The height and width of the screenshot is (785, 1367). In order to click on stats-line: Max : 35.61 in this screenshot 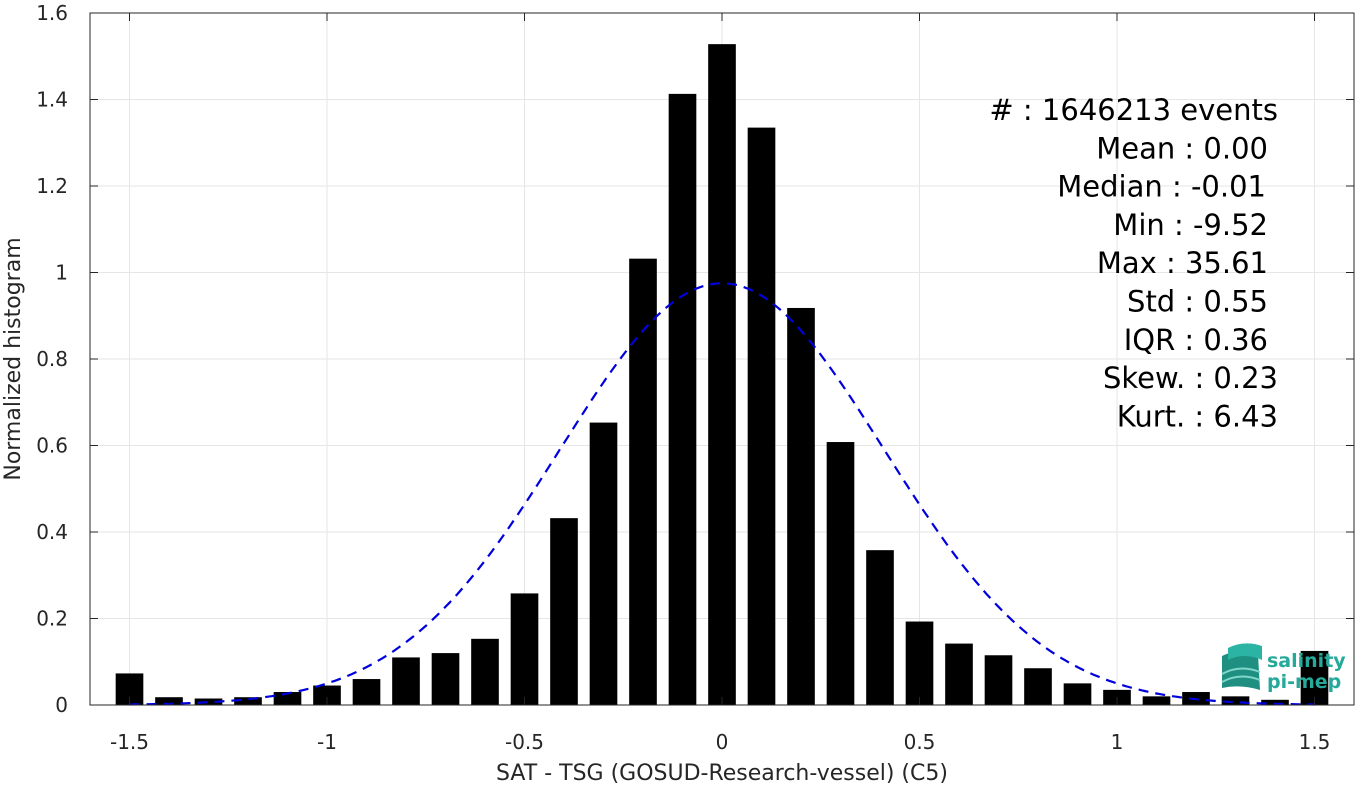, I will do `click(1182, 263)`.